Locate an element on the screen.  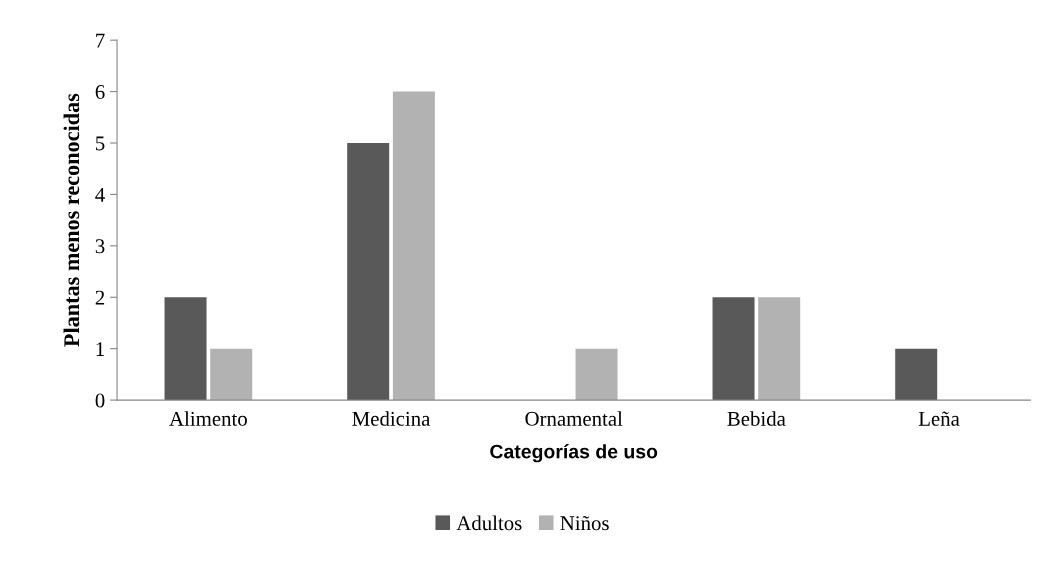
x-tick-label: Medicina is located at coordinates (391, 418).